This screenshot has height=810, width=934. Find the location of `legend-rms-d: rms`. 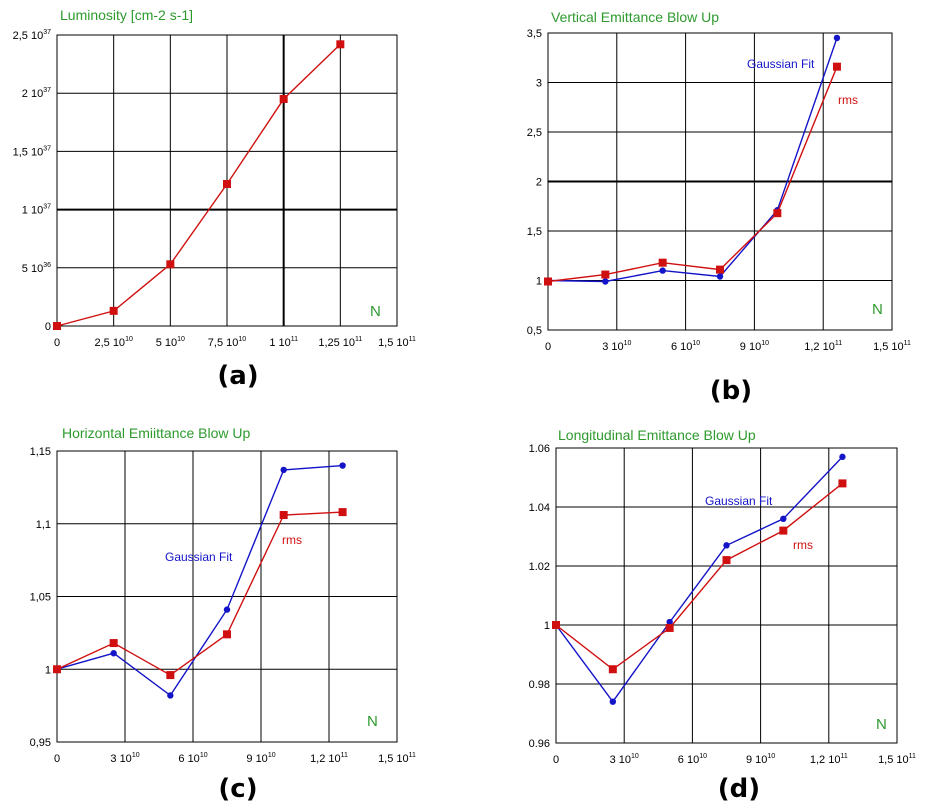

legend-rms-d: rms is located at coordinates (803, 545).